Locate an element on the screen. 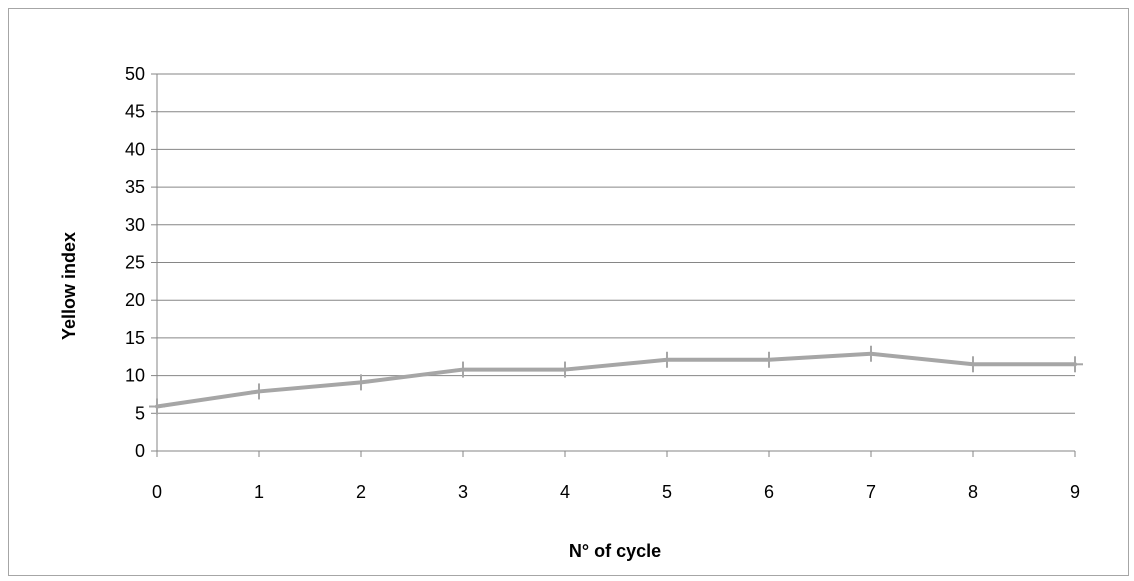  x-tick-label: 0 is located at coordinates (157, 492).